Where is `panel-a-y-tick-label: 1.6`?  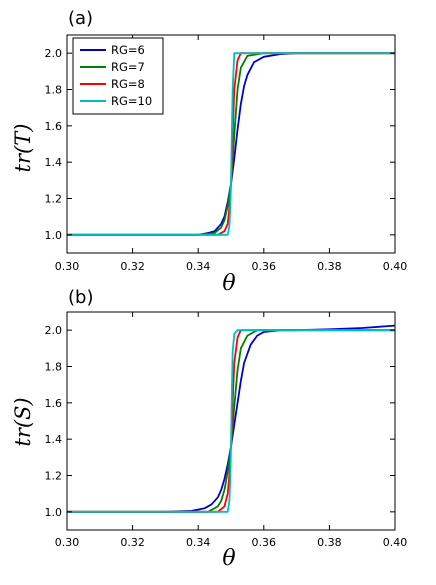
panel-a-y-tick-label: 1.6 is located at coordinates (54, 126).